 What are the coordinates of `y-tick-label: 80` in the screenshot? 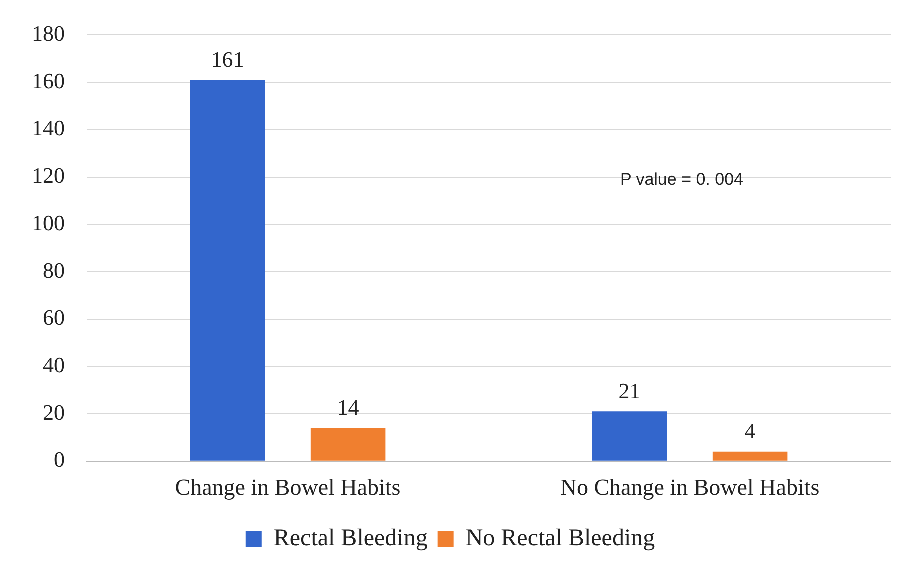 It's located at (54, 270).